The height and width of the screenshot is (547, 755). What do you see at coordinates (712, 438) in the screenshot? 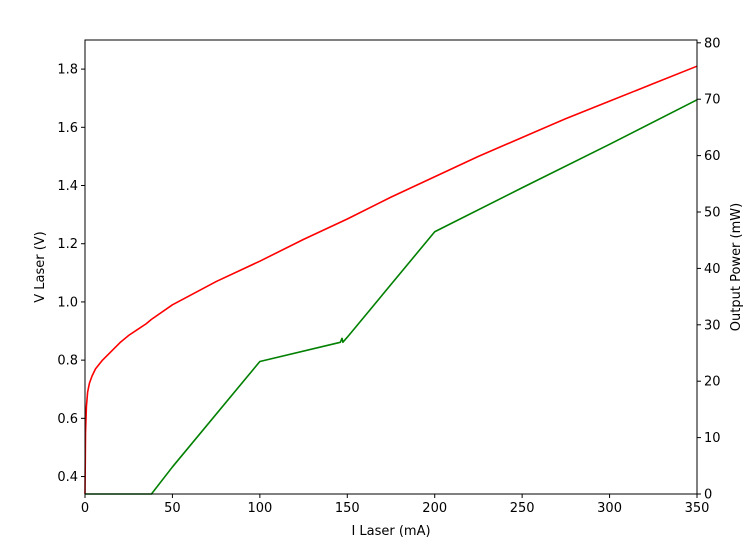
I see `right-y-tick-label: 10` at bounding box center [712, 438].